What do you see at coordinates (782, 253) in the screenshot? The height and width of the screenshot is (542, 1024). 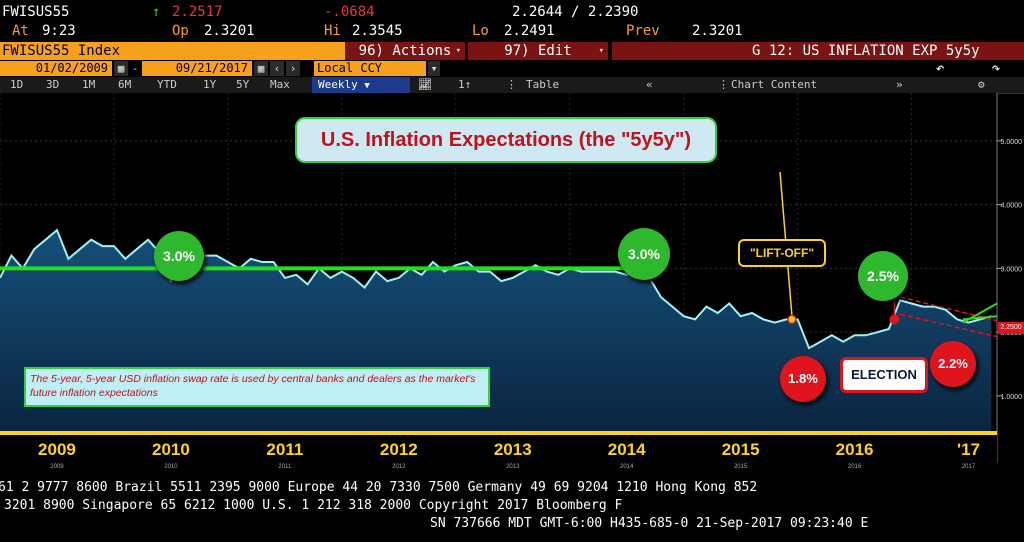 I see `liftoff-label: "LIFT-OFF"` at bounding box center [782, 253].